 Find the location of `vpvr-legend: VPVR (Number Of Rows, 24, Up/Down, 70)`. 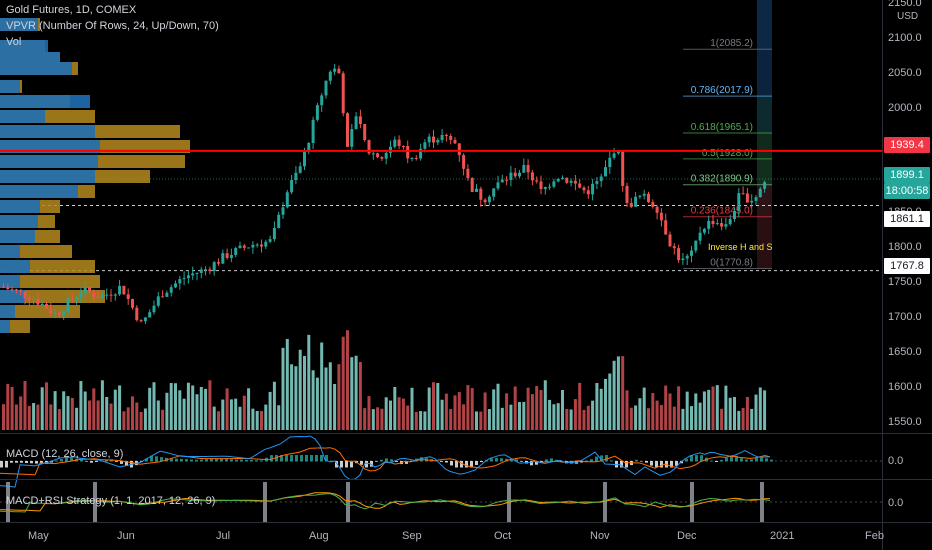

vpvr-legend: VPVR (Number Of Rows, 24, Up/Down, 70) is located at coordinates (112, 26).